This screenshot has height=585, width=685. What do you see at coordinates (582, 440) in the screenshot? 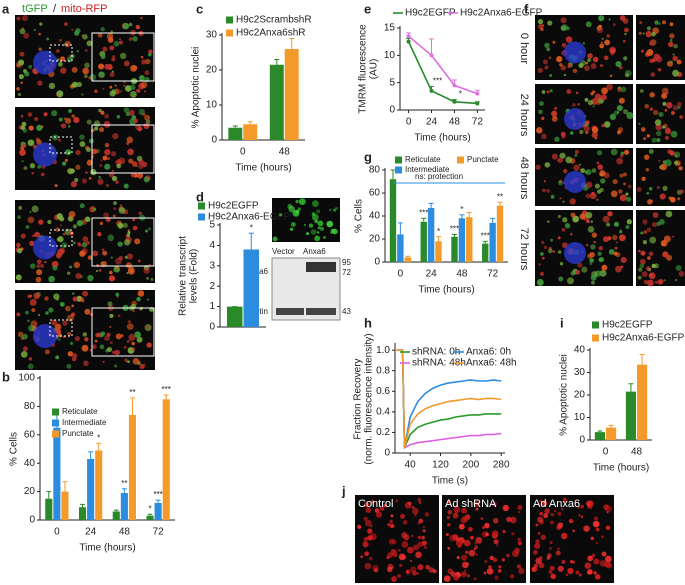
I see `y-tick-label: 0` at bounding box center [582, 440].